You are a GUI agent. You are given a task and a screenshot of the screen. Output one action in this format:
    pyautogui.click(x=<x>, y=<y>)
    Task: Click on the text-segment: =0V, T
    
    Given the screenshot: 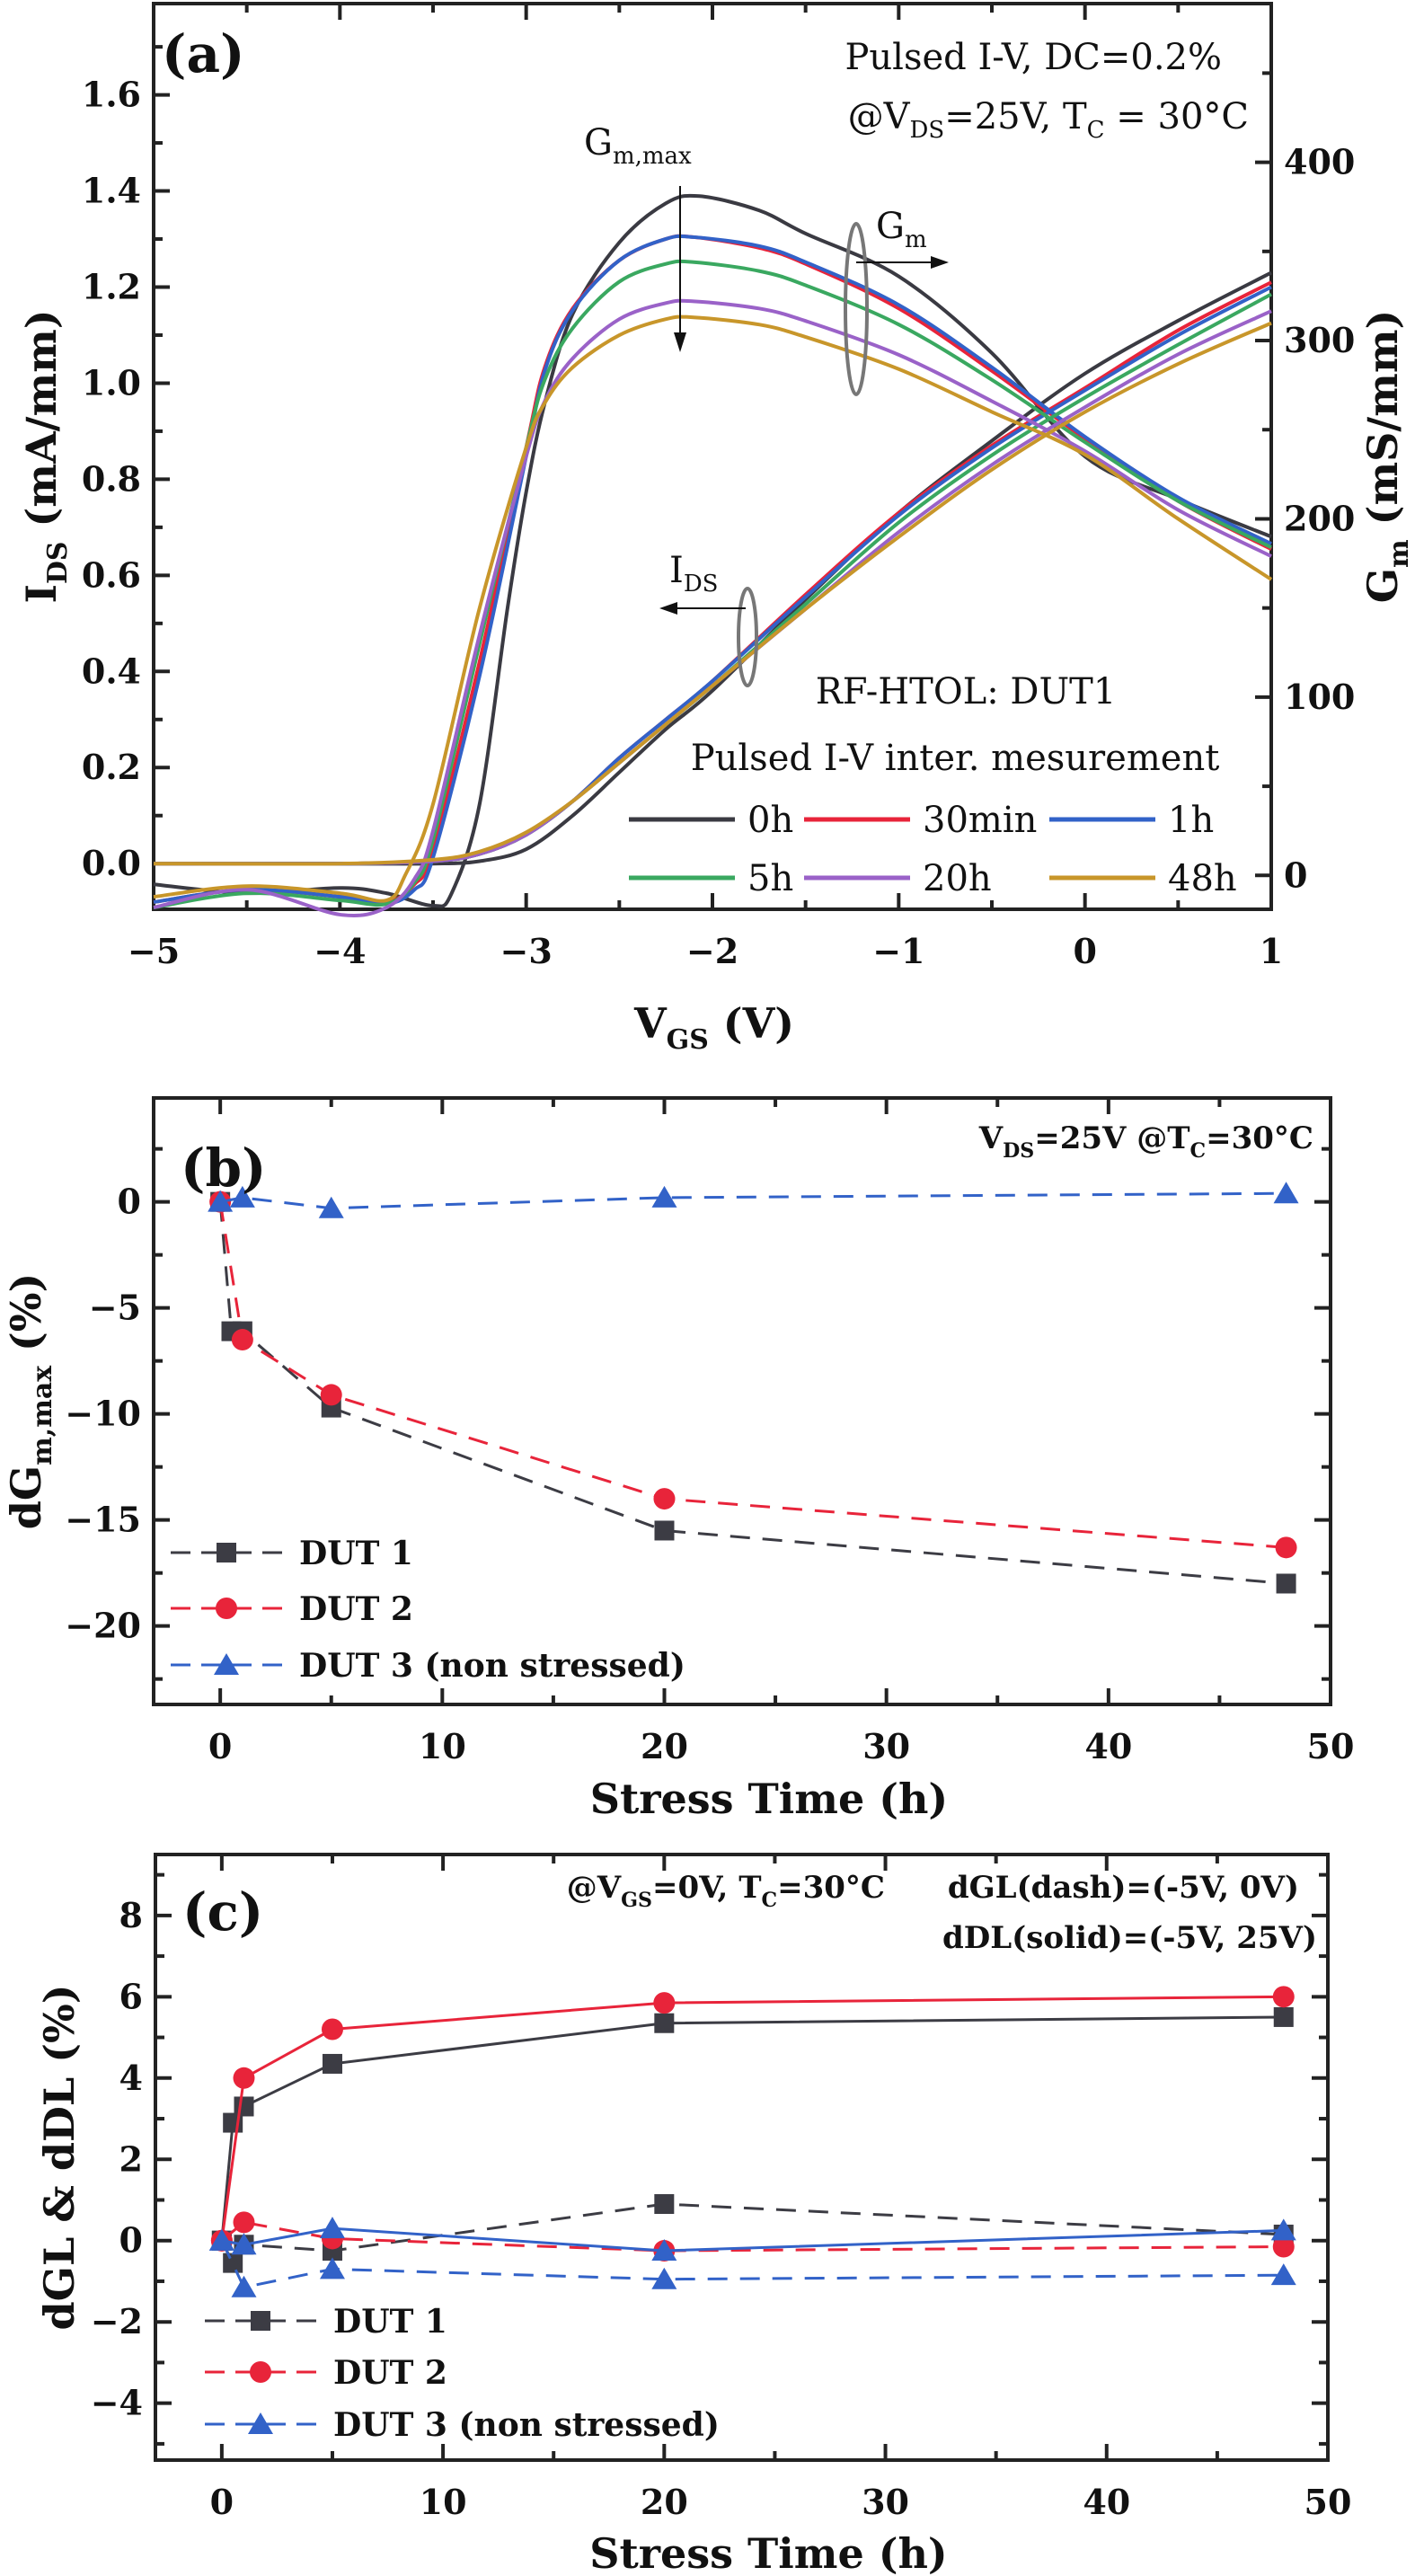 What is the action you would take?
    pyautogui.click(x=707, y=1888)
    